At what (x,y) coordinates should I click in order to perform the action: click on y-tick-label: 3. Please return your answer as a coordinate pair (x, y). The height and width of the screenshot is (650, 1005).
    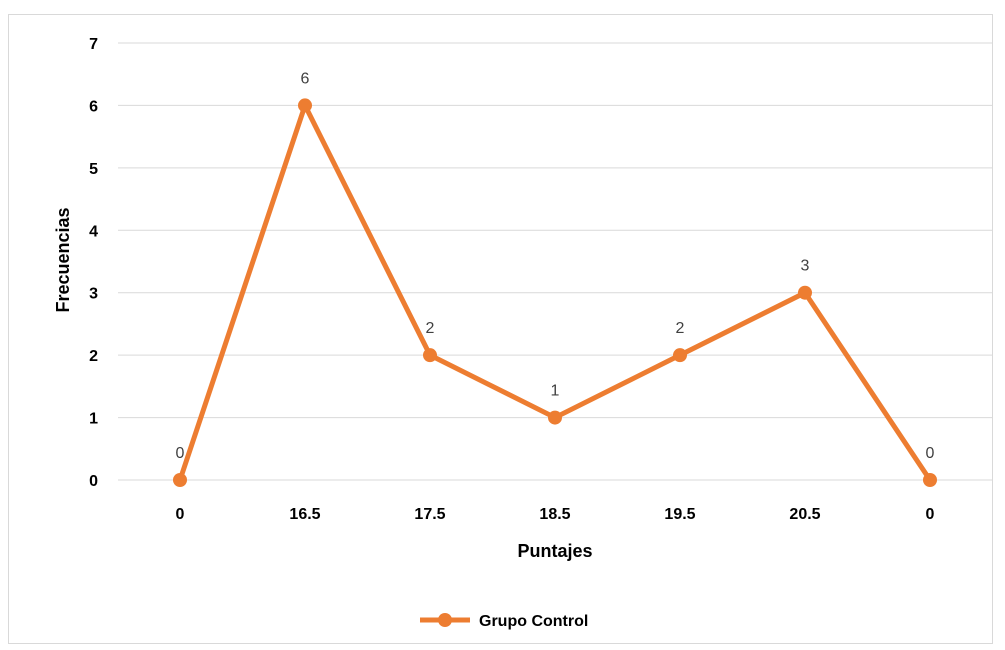
    Looking at the image, I should click on (93, 294).